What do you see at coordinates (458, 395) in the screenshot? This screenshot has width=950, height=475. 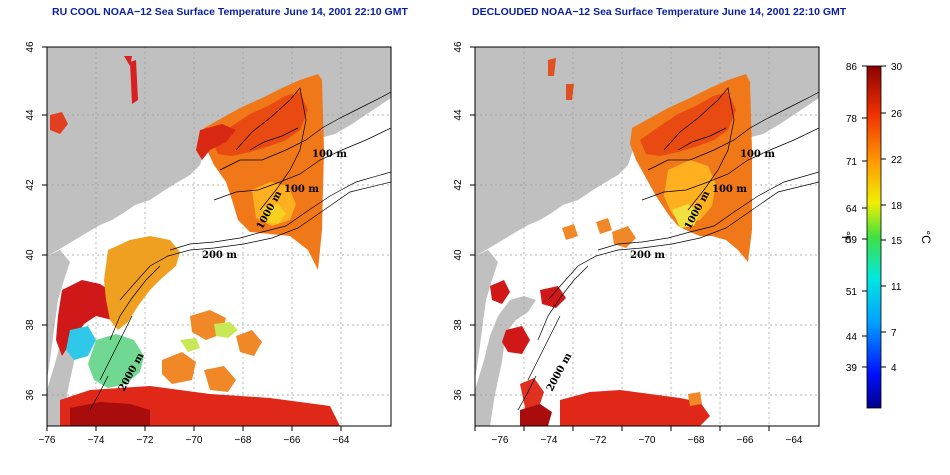 I see `right-y-tick-label: 36` at bounding box center [458, 395].